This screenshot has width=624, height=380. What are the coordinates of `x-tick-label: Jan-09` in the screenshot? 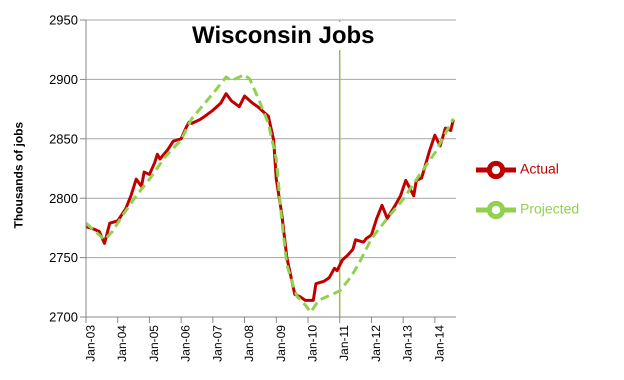 It's located at (281, 343).